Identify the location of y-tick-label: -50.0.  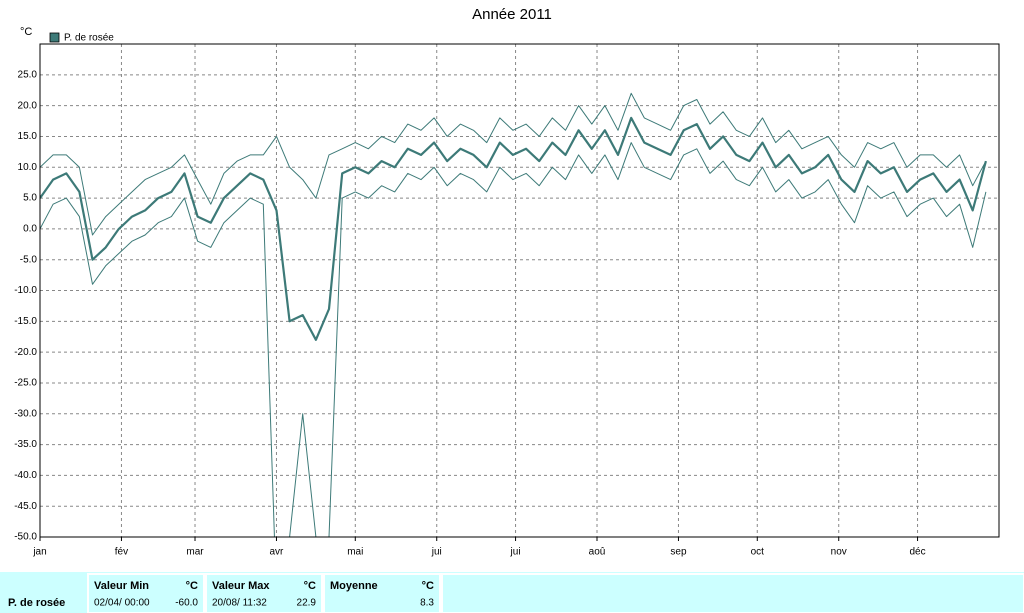
(25, 537).